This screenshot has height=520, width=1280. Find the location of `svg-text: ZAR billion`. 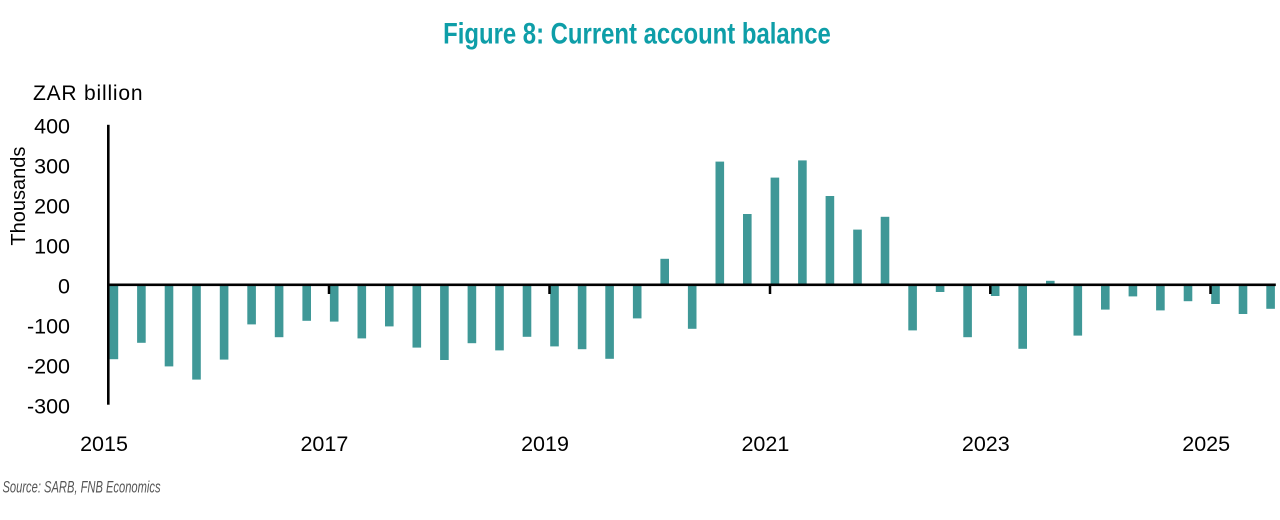

svg-text: ZAR billion is located at coordinates (88, 93).